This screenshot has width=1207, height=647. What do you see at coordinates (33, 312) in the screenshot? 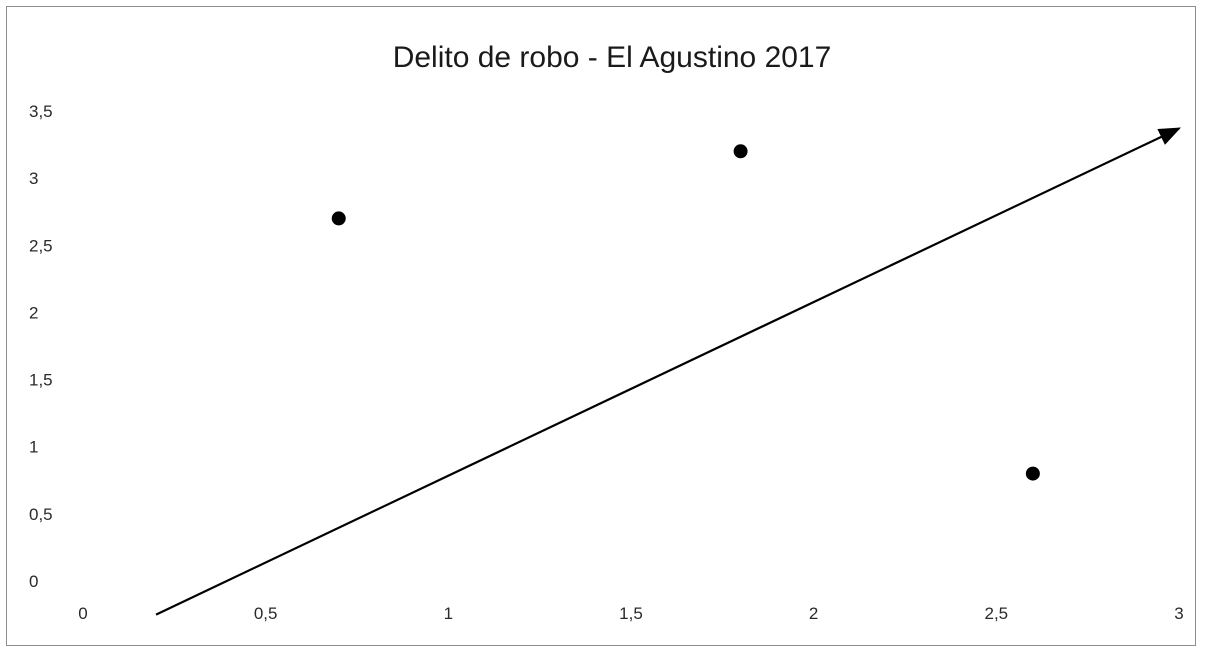
I see `y-tick-label: 2` at bounding box center [33, 312].